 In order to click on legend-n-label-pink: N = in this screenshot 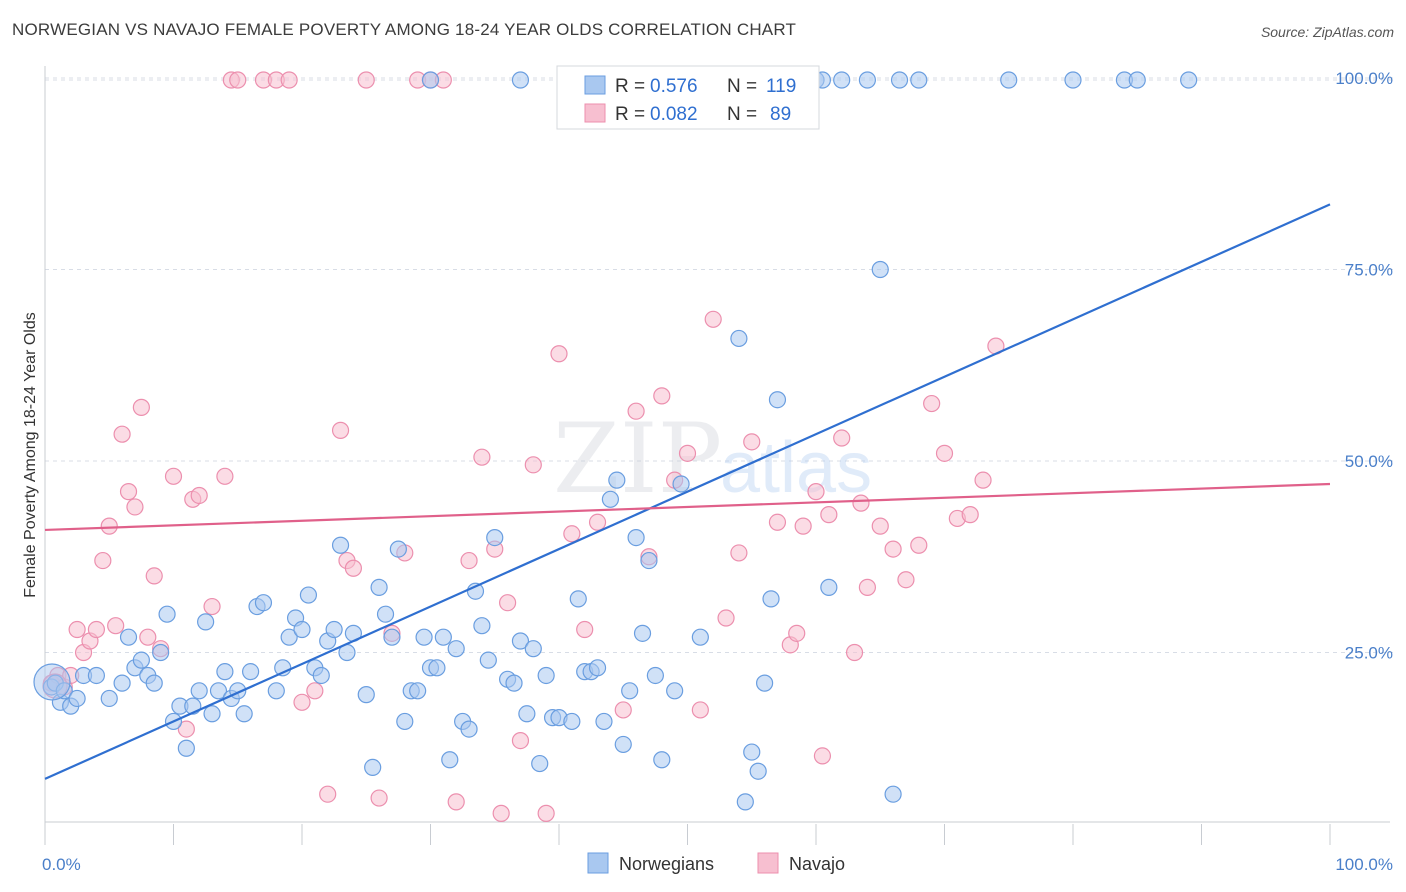, I will do `click(742, 114)`.